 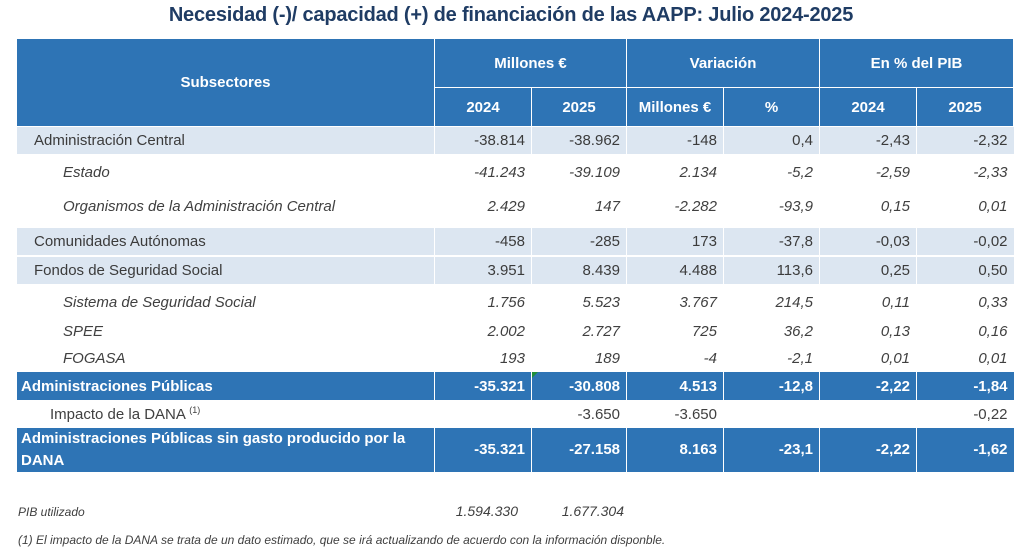 I want to click on cell: -38.814, so click(x=483, y=141).